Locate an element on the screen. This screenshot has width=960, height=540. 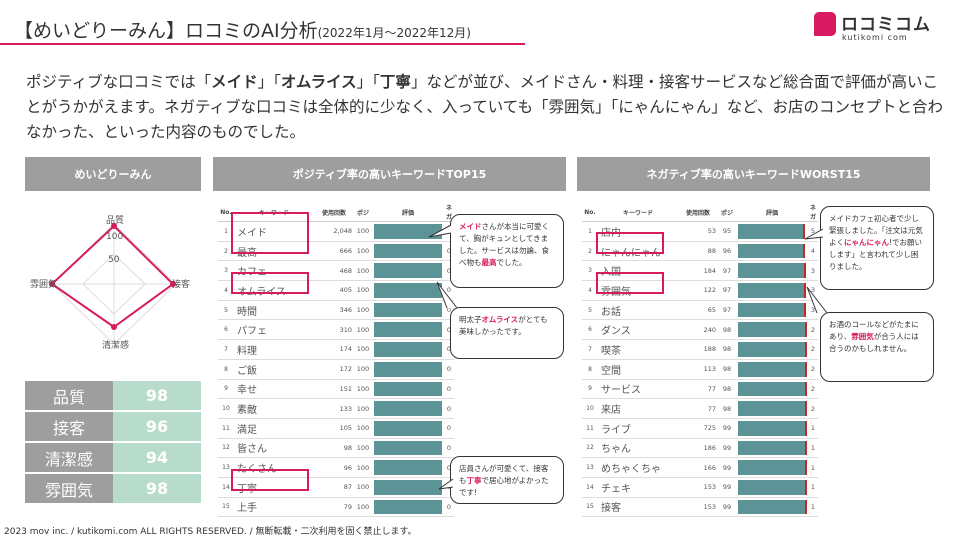
row-count: 405 is located at coordinates (334, 290).